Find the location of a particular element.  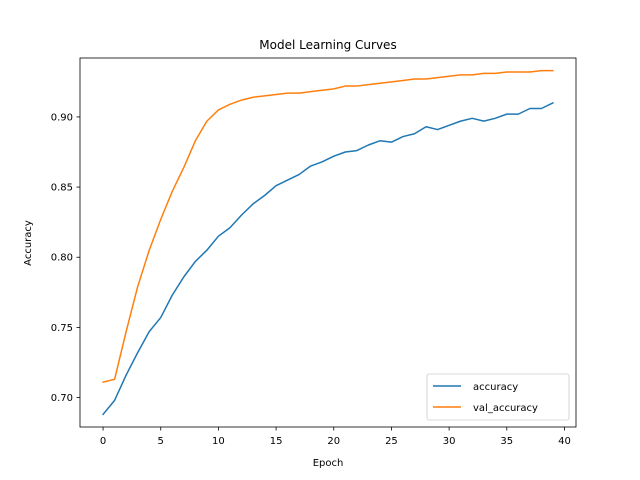

y-tick-label: 0.70 is located at coordinates (62, 398).